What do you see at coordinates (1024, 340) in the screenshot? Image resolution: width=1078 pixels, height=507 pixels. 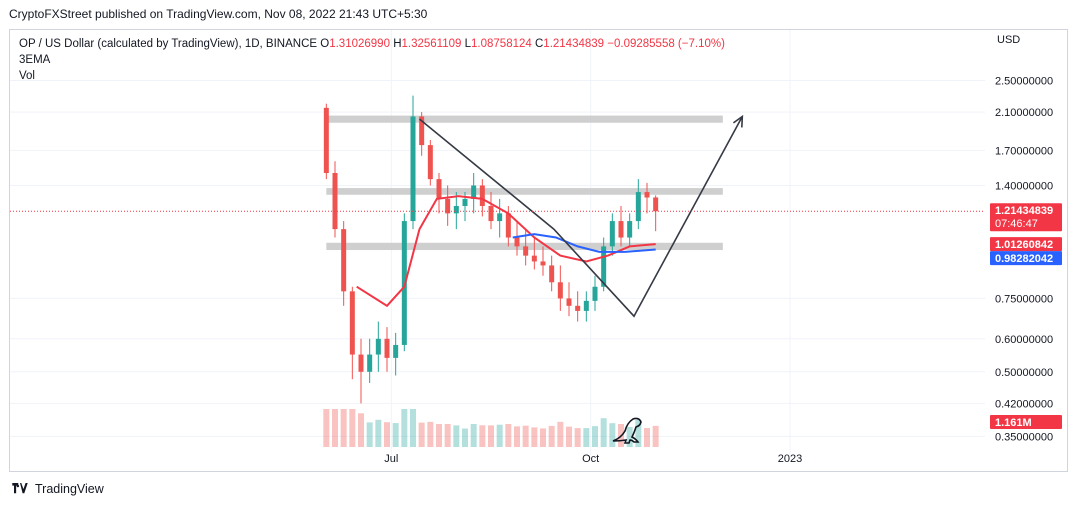 I see `y-tick-label: 0.60000000` at bounding box center [1024, 340].